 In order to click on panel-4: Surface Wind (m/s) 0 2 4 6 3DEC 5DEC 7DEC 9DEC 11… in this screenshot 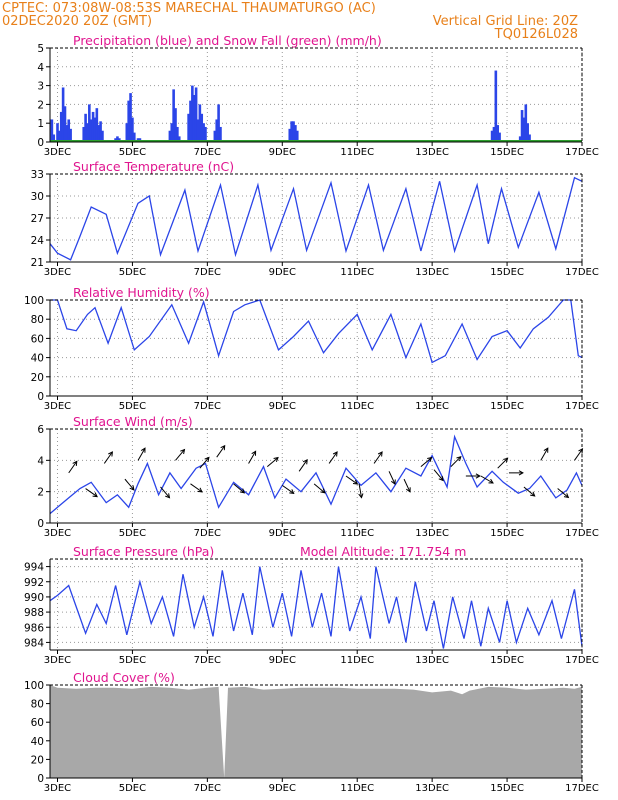, I will do `click(318, 476)`.